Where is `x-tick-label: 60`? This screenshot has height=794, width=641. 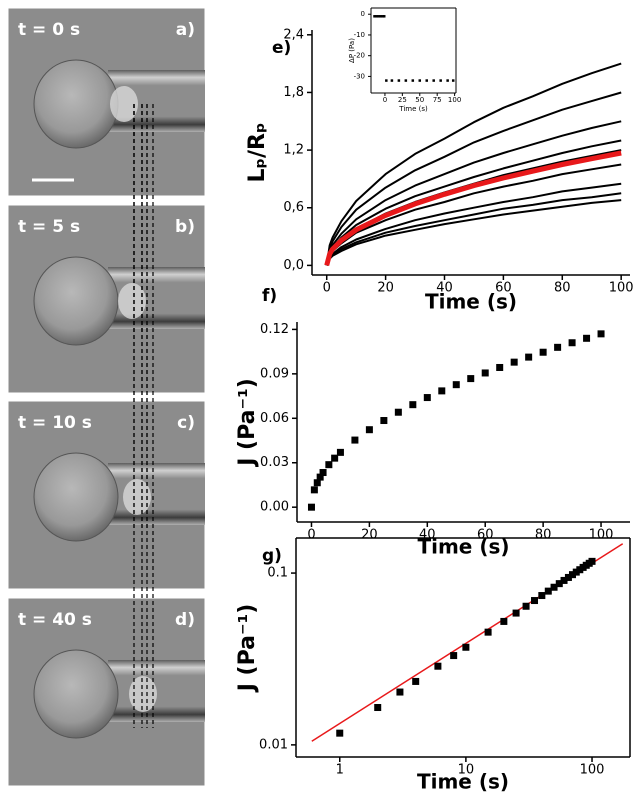
x-tick-label: 60 is located at coordinates (503, 288).